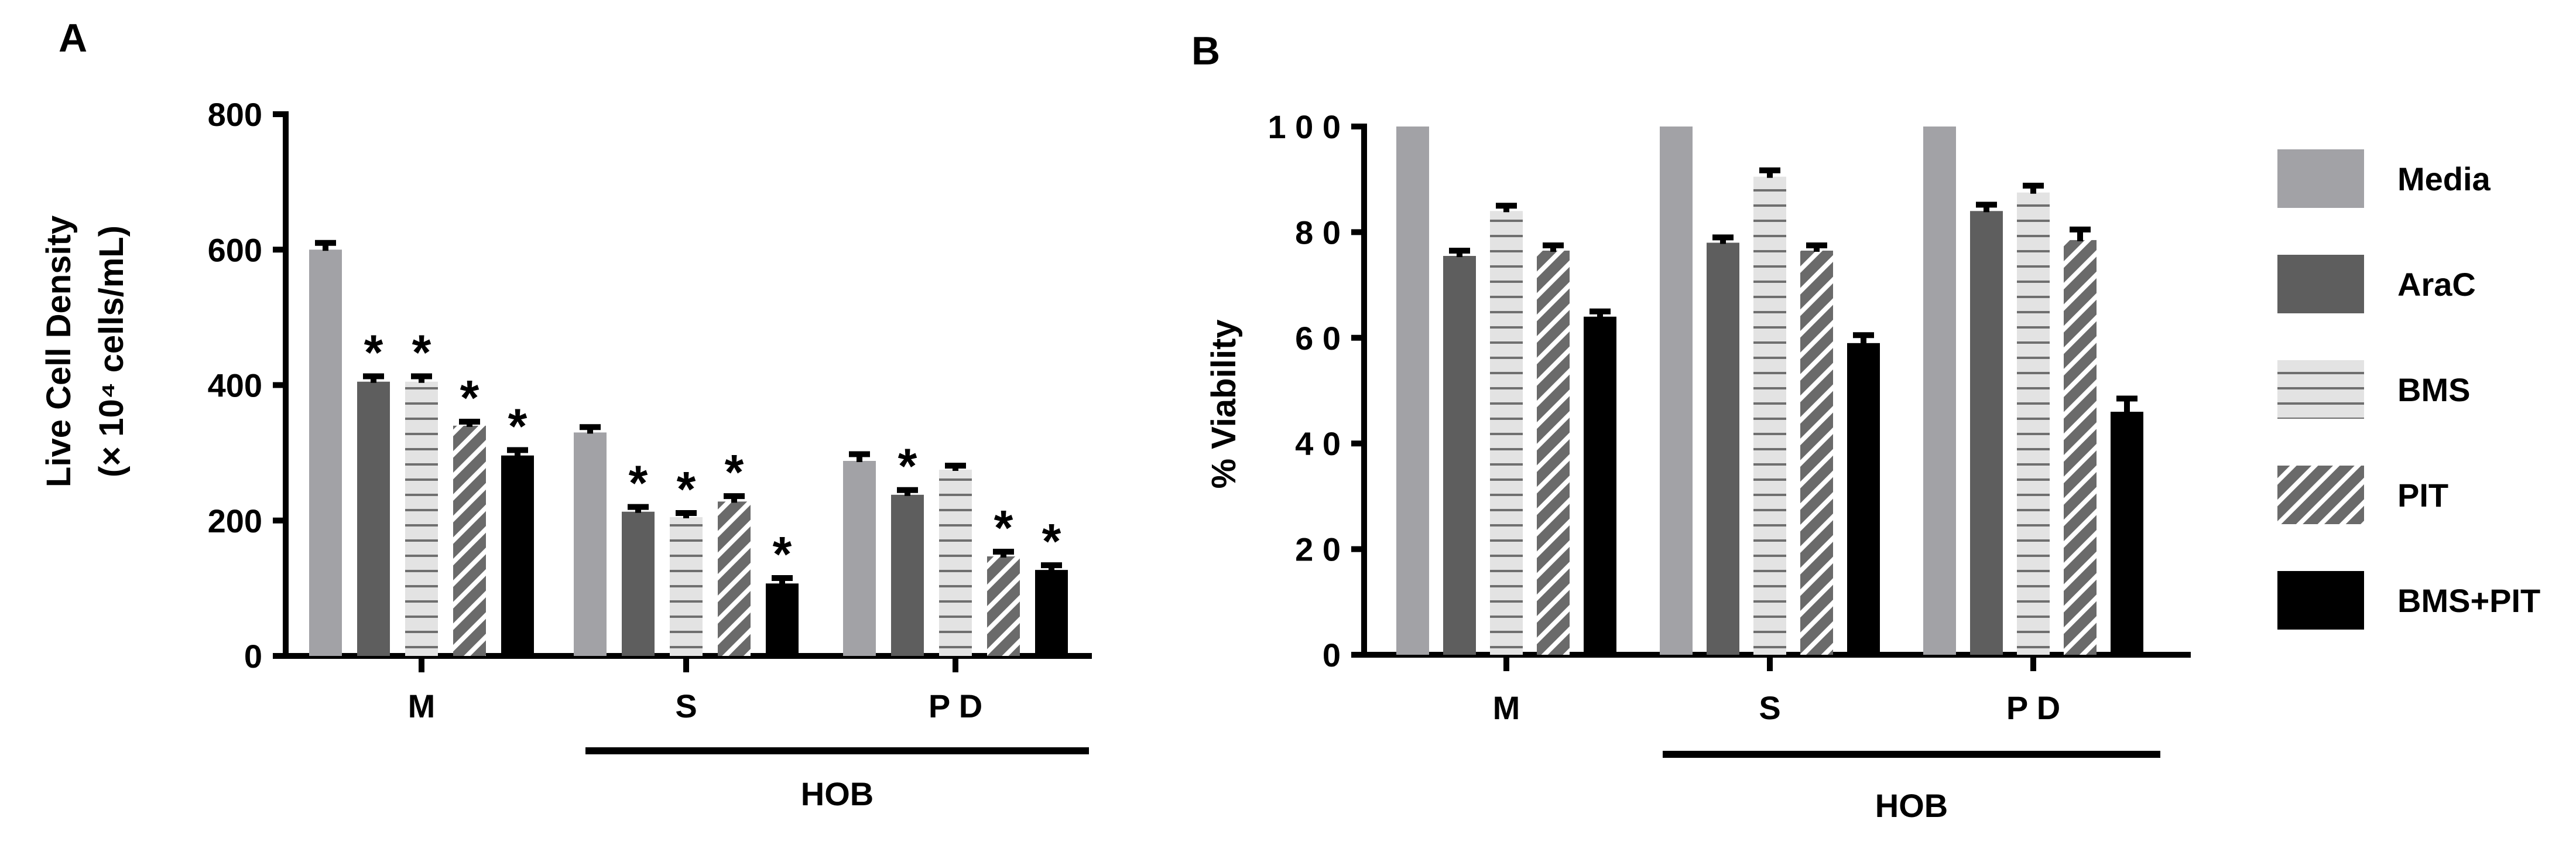 This screenshot has width=2576, height=841. I want to click on panel-a-bar-bms-pit-m, so click(517, 555).